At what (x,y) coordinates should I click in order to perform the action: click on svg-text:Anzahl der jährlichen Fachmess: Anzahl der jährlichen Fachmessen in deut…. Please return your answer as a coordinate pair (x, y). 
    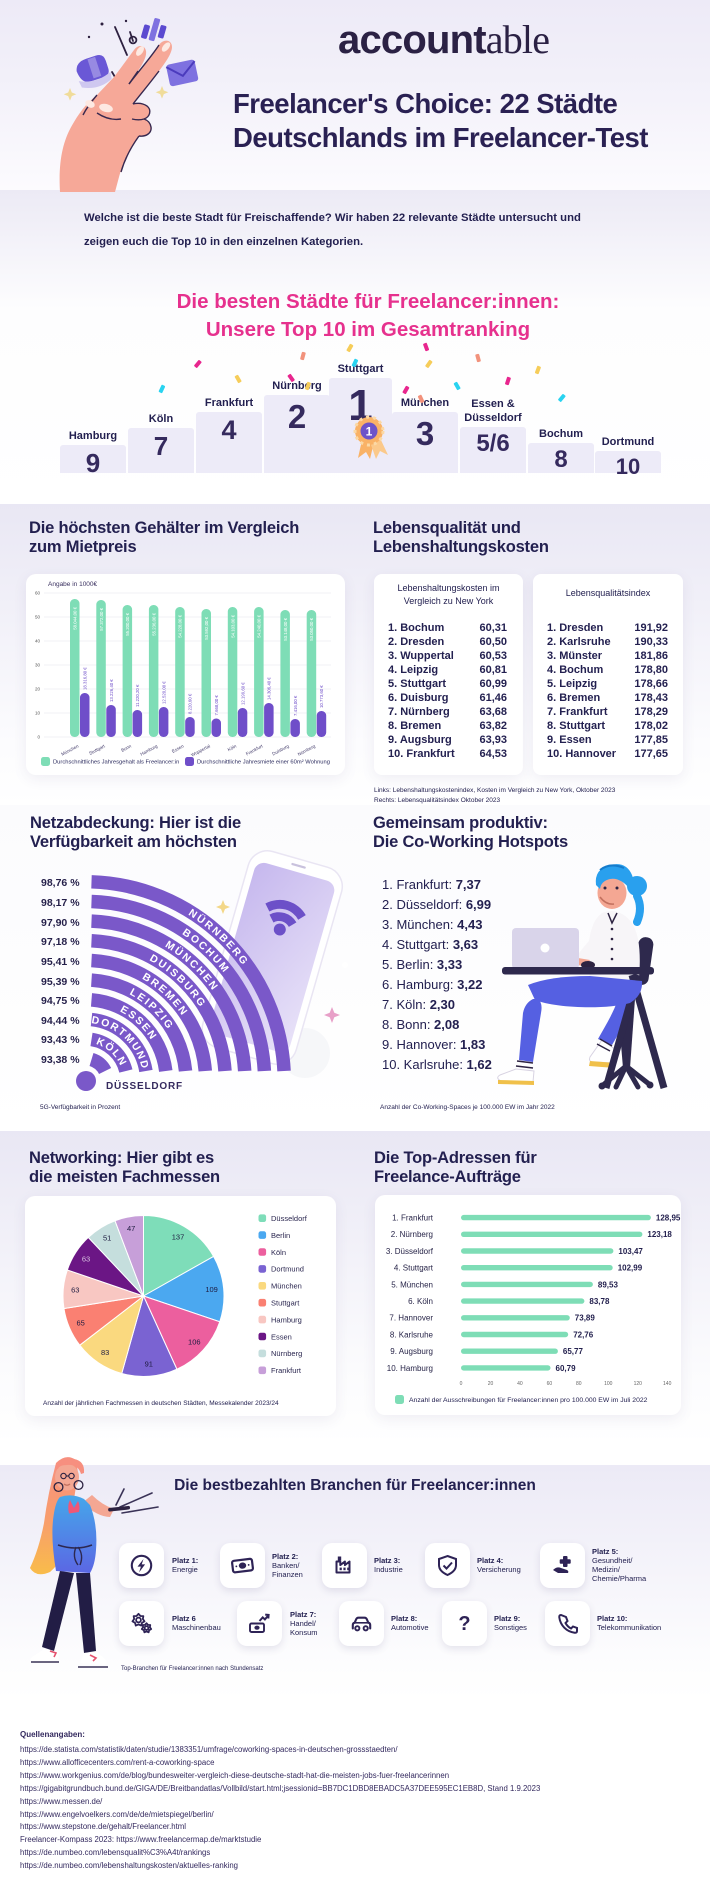
    Looking at the image, I should click on (161, 1403).